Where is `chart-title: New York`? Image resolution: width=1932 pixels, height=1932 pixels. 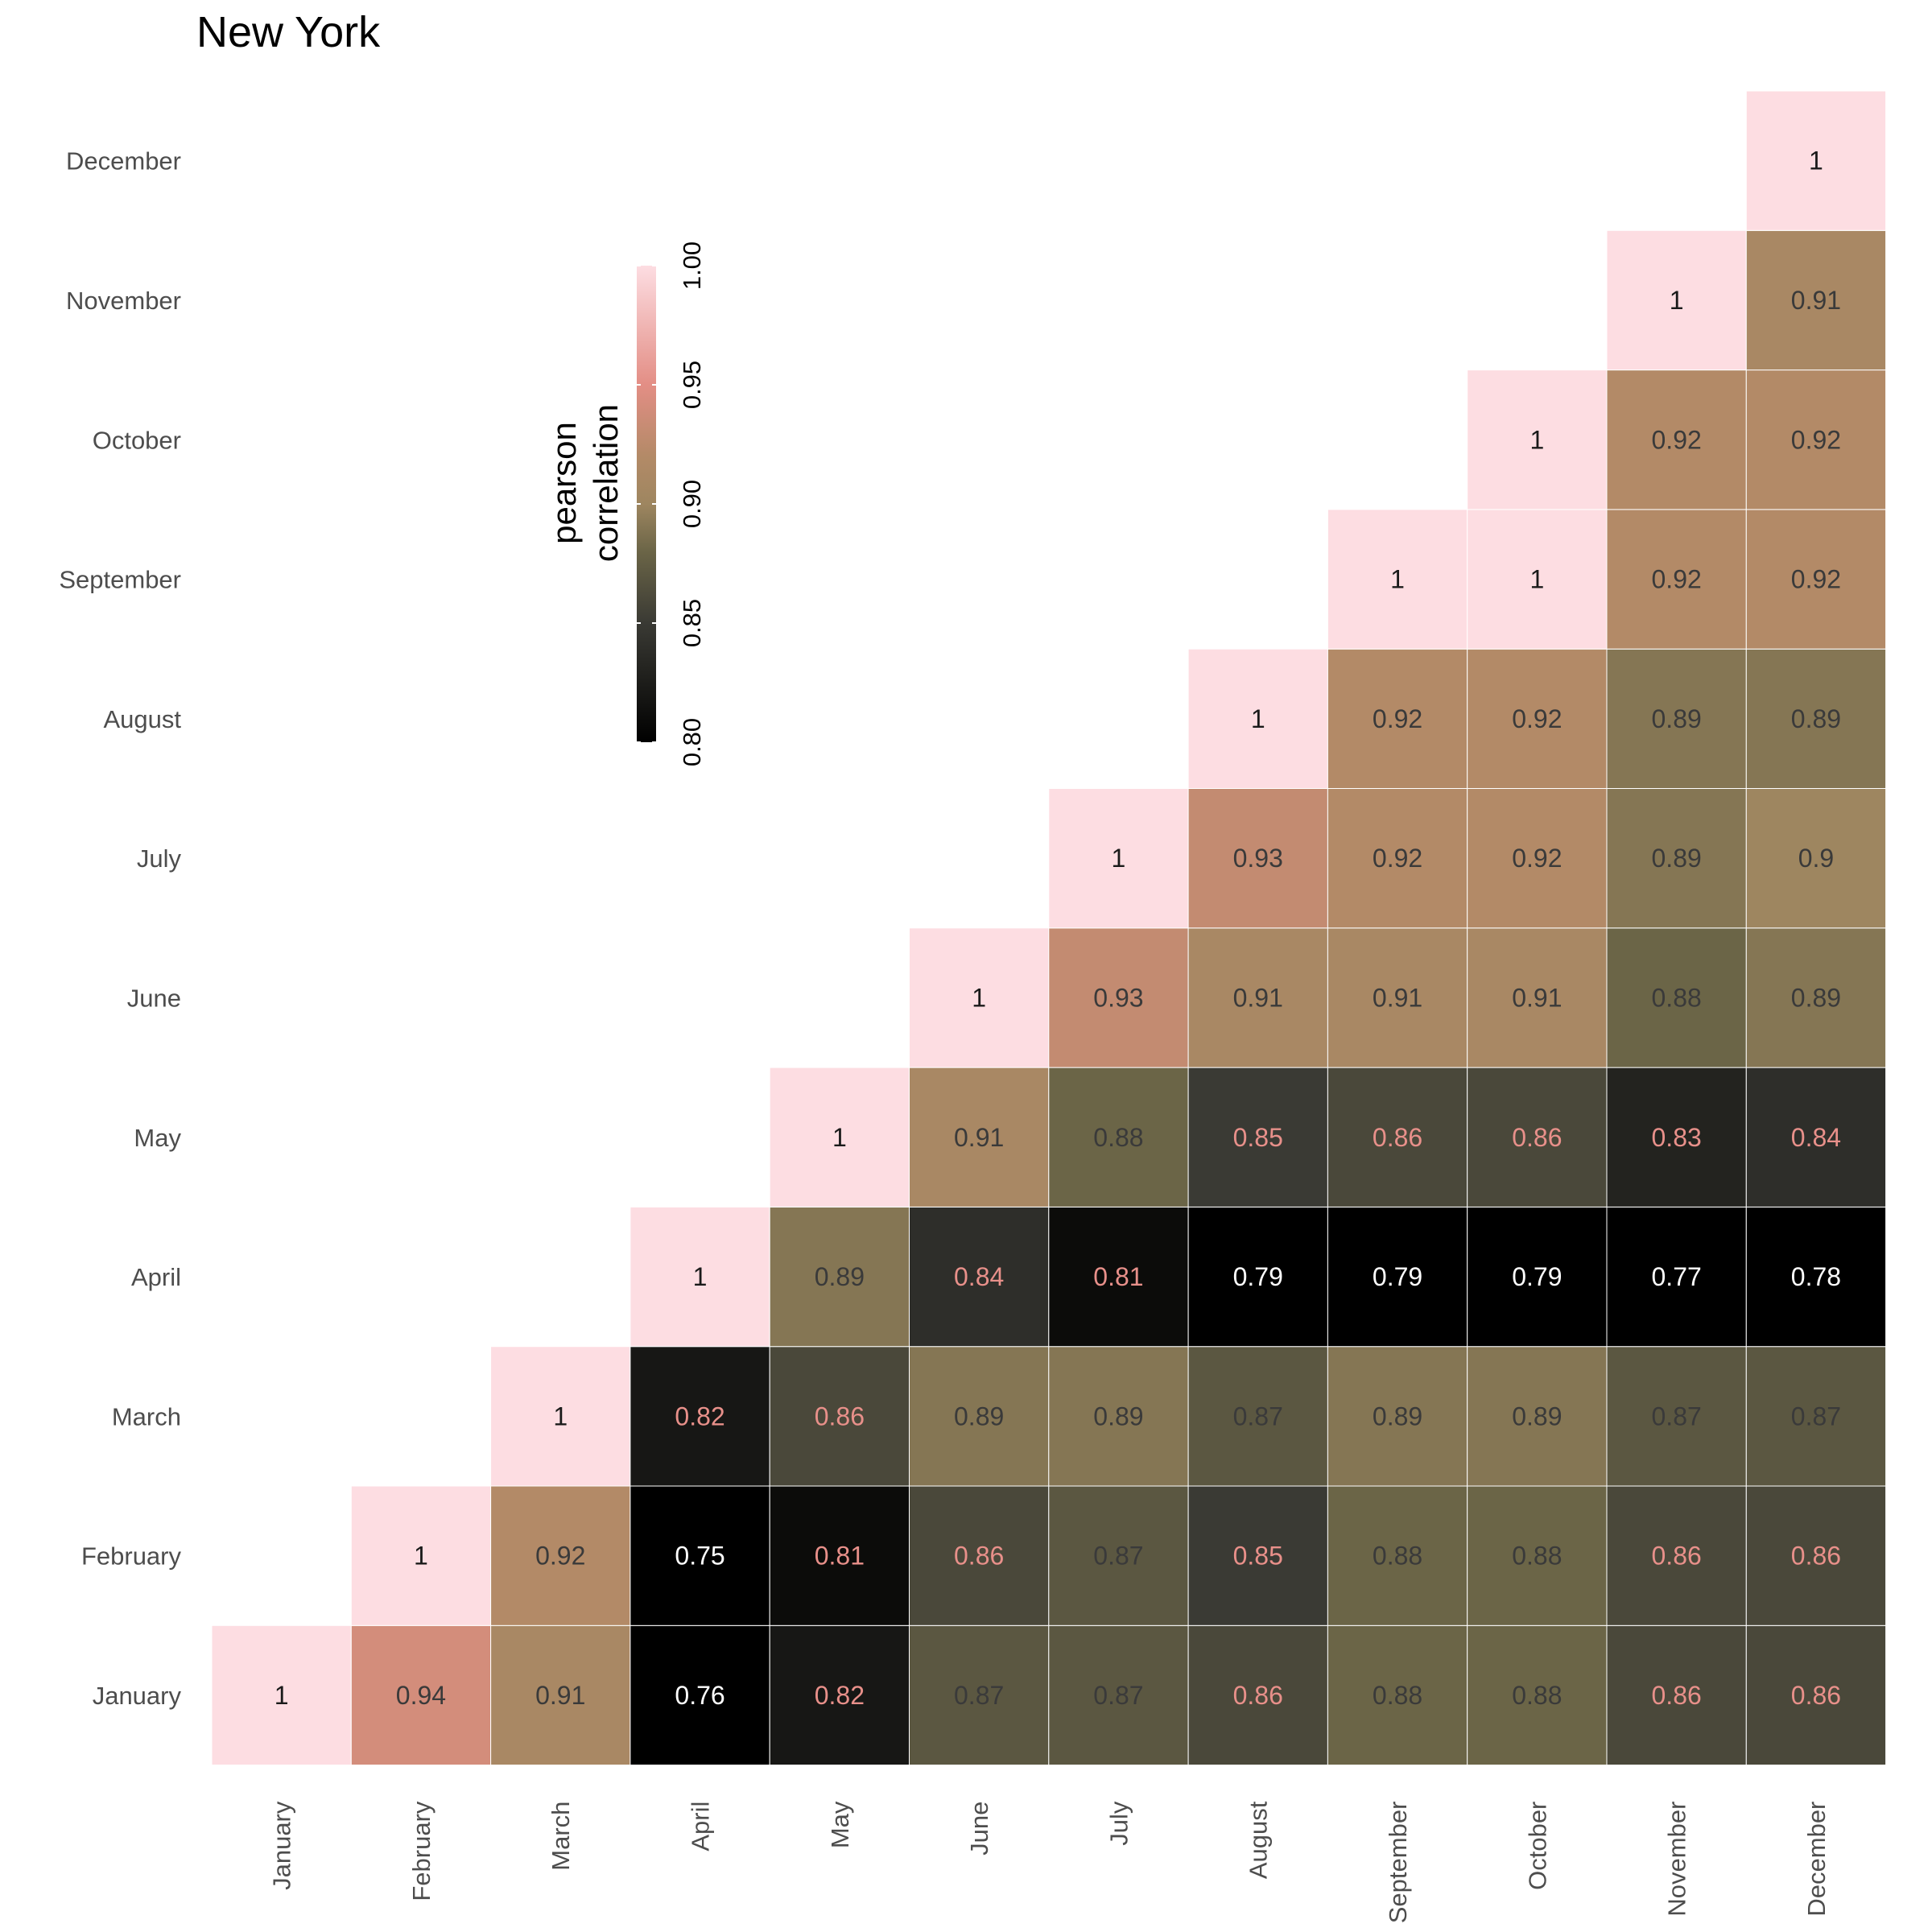
chart-title: New York is located at coordinates (288, 32).